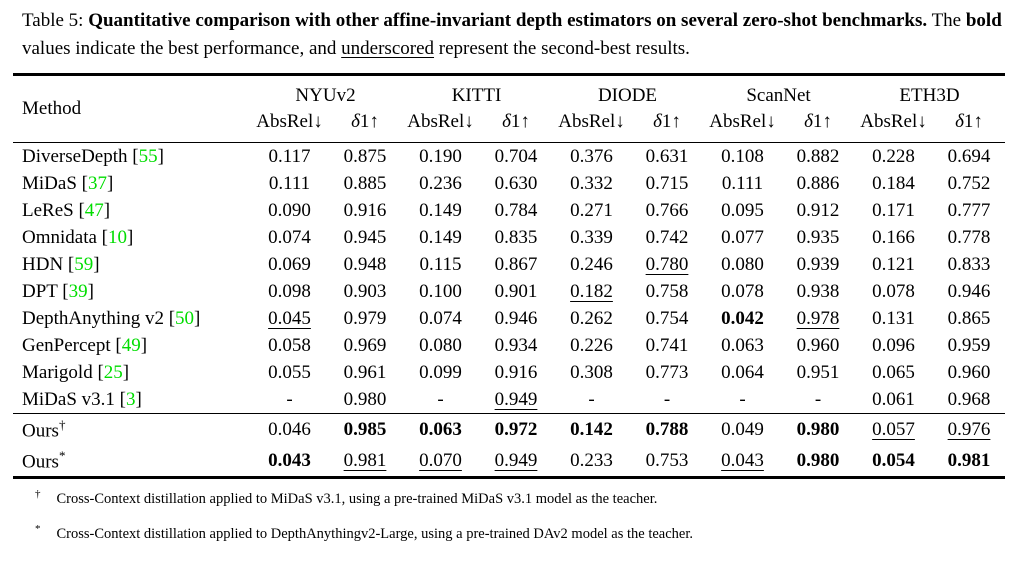  Describe the element at coordinates (516, 345) in the screenshot. I see `value-cell: 0.934` at that location.